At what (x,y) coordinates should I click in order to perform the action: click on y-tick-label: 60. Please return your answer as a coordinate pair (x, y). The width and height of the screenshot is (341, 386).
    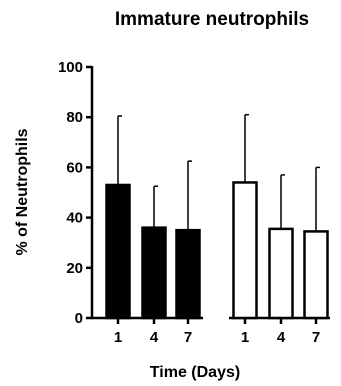
    Looking at the image, I should click on (74, 167).